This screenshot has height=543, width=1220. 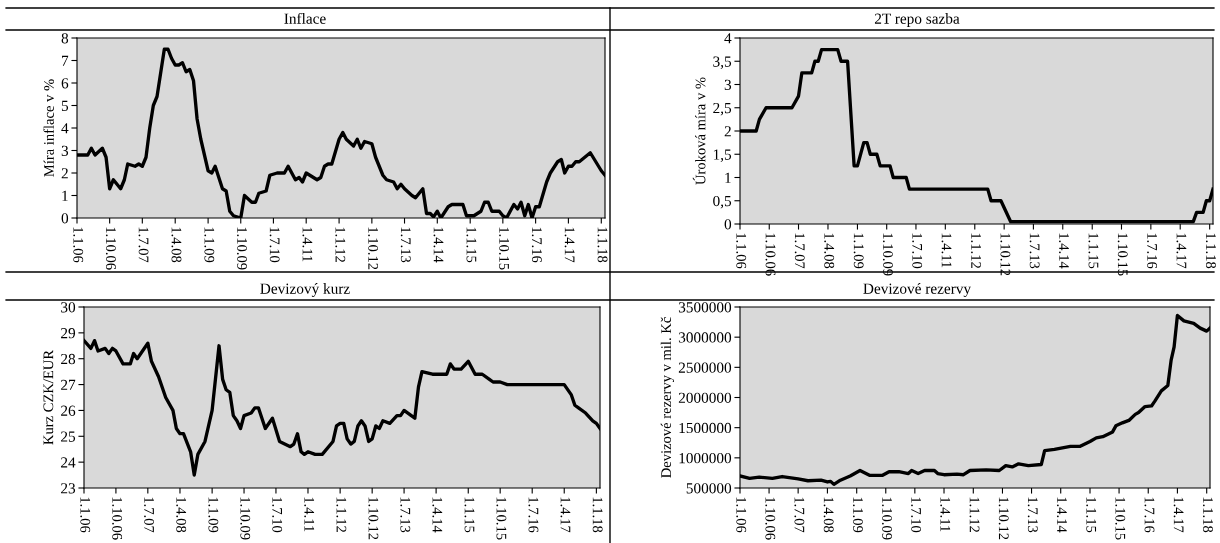 I want to click on y-tick-label: 3,5, so click(x=722, y=62).